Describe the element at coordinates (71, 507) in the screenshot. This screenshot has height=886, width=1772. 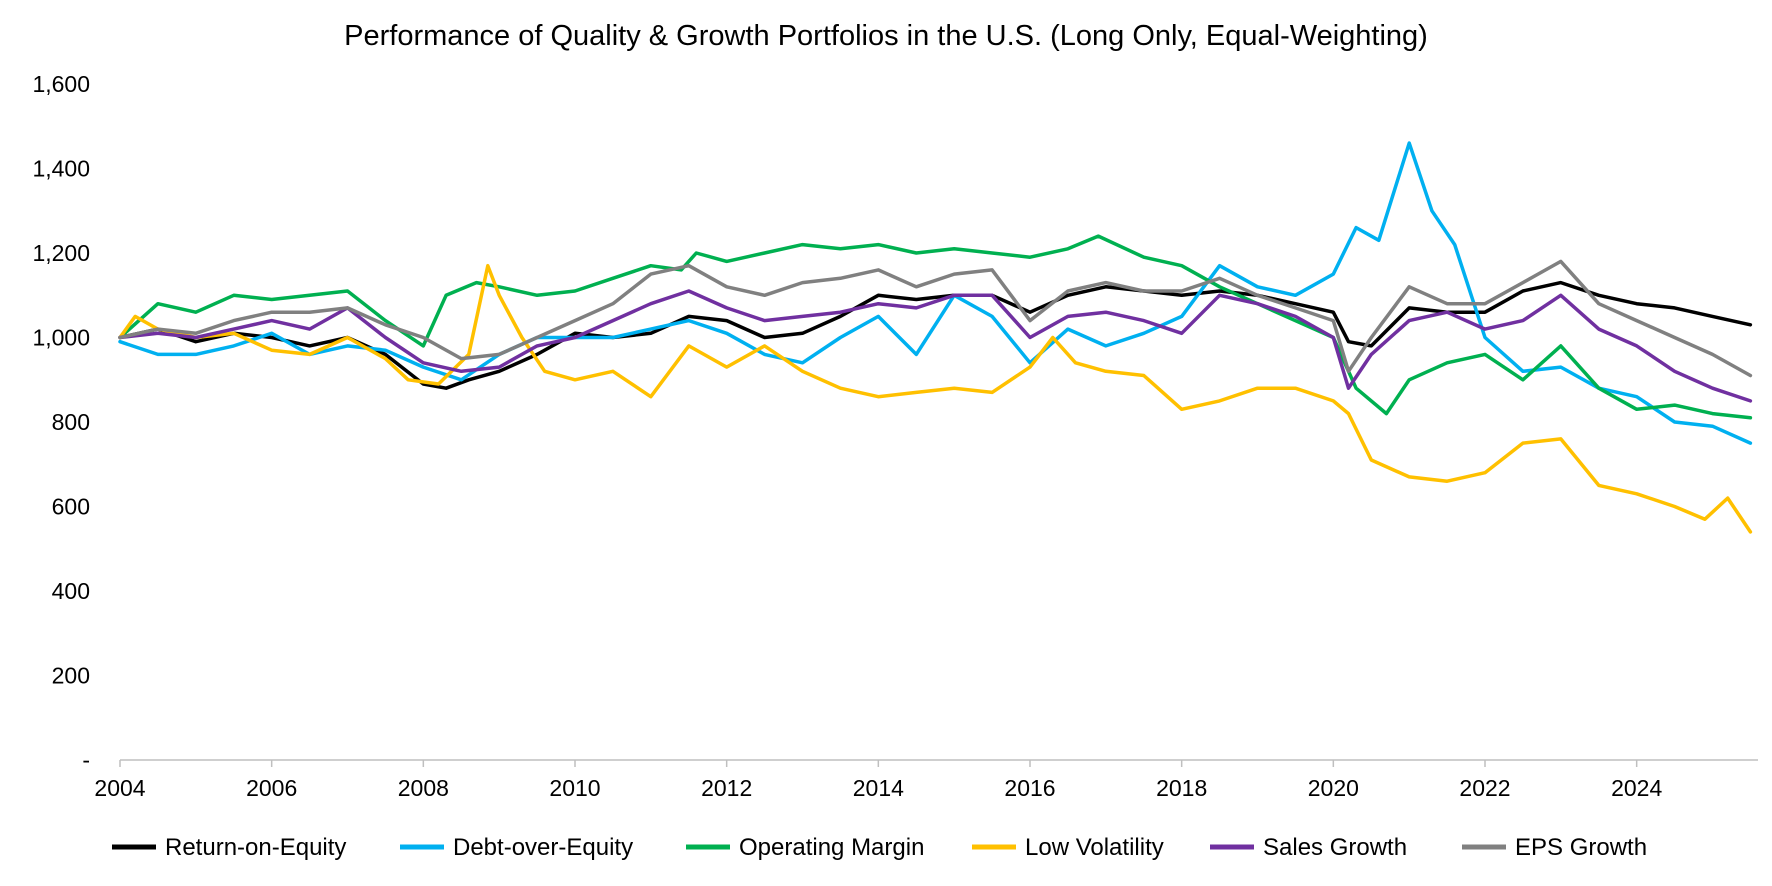
I see `y-tick-label-3: 600` at that location.